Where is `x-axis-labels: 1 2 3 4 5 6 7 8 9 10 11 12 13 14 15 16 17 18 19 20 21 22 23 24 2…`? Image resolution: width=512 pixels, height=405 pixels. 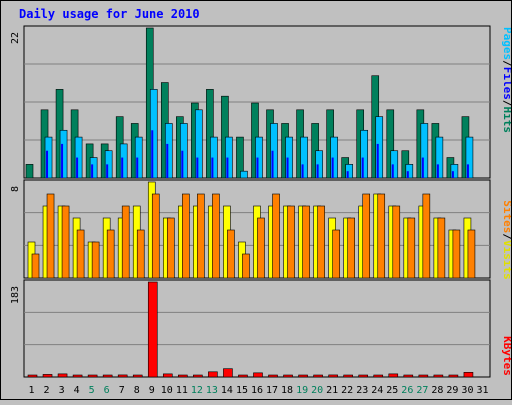 x-axis-labels: 1 2 3 4 5 6 7 8 9 10 11 12 13 14 15 16 17 18 19 20 21 22 23 24 2… is located at coordinates (259, 390).